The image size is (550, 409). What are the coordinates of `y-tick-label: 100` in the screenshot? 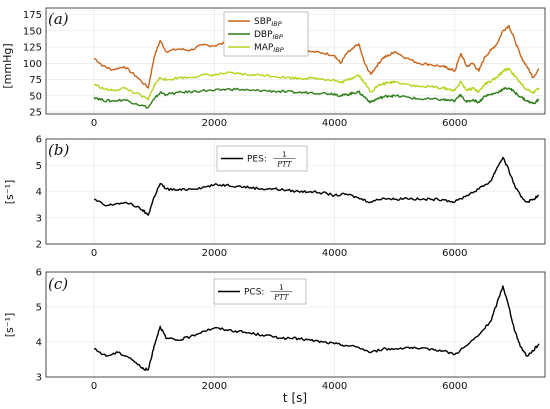 It's located at (32, 64).